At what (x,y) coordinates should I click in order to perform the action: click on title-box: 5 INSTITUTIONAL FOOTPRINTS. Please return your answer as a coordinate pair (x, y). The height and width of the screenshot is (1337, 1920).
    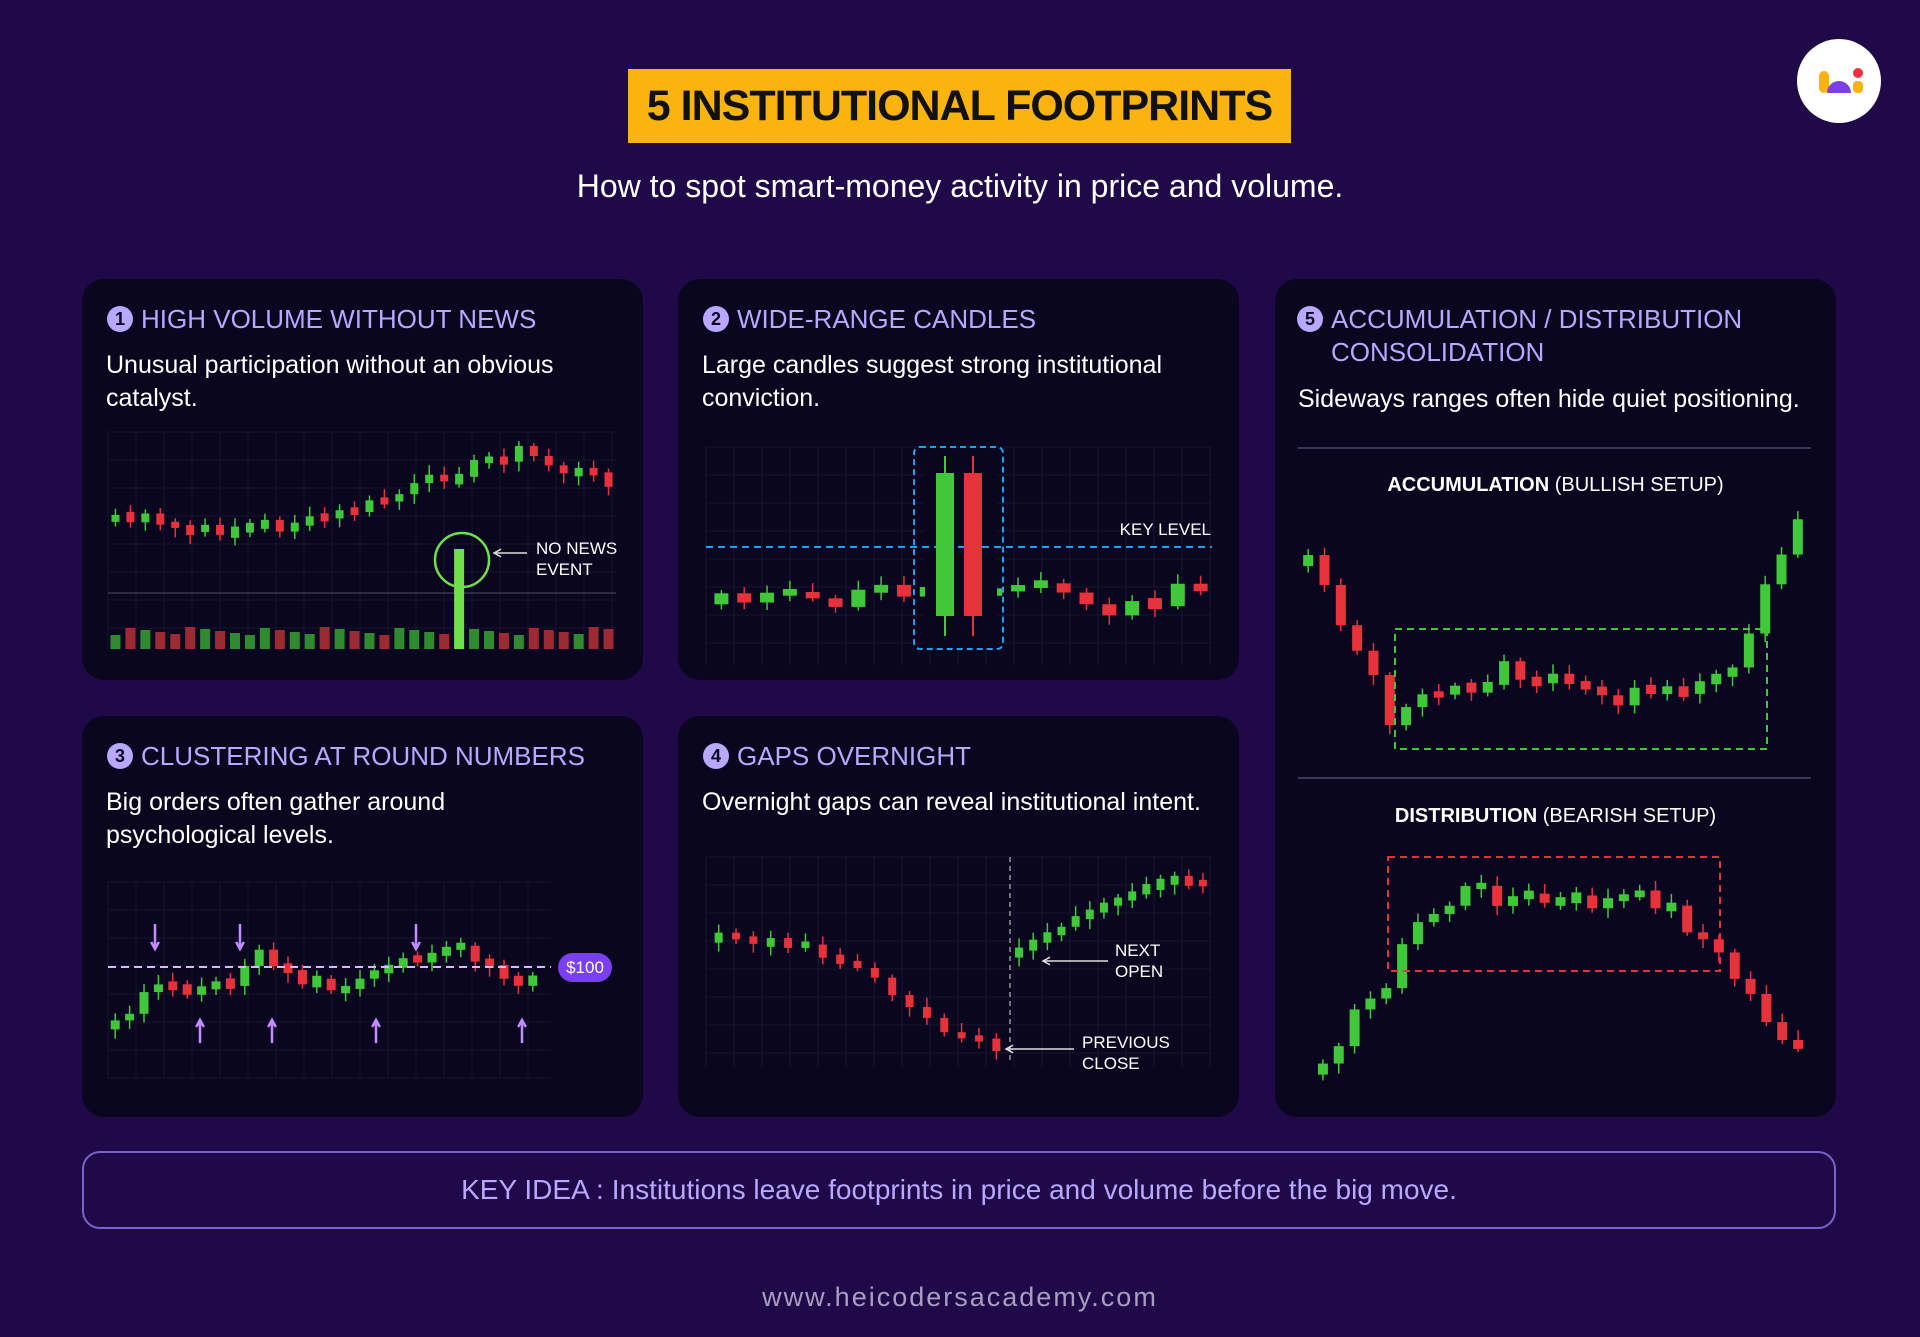
    Looking at the image, I should click on (959, 106).